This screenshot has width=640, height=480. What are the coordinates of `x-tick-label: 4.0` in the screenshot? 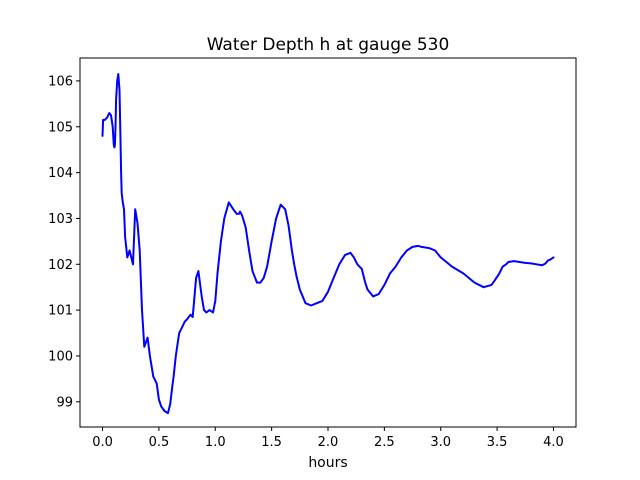 It's located at (553, 442).